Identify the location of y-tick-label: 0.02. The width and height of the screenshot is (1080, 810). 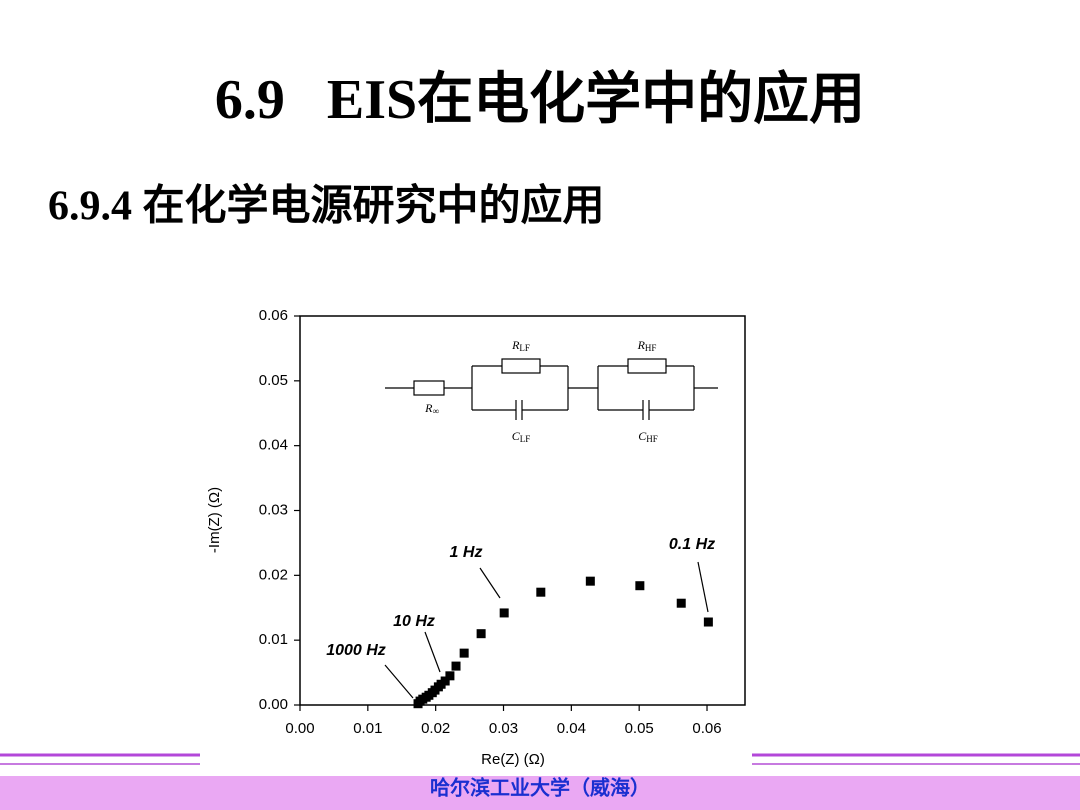
(273, 574).